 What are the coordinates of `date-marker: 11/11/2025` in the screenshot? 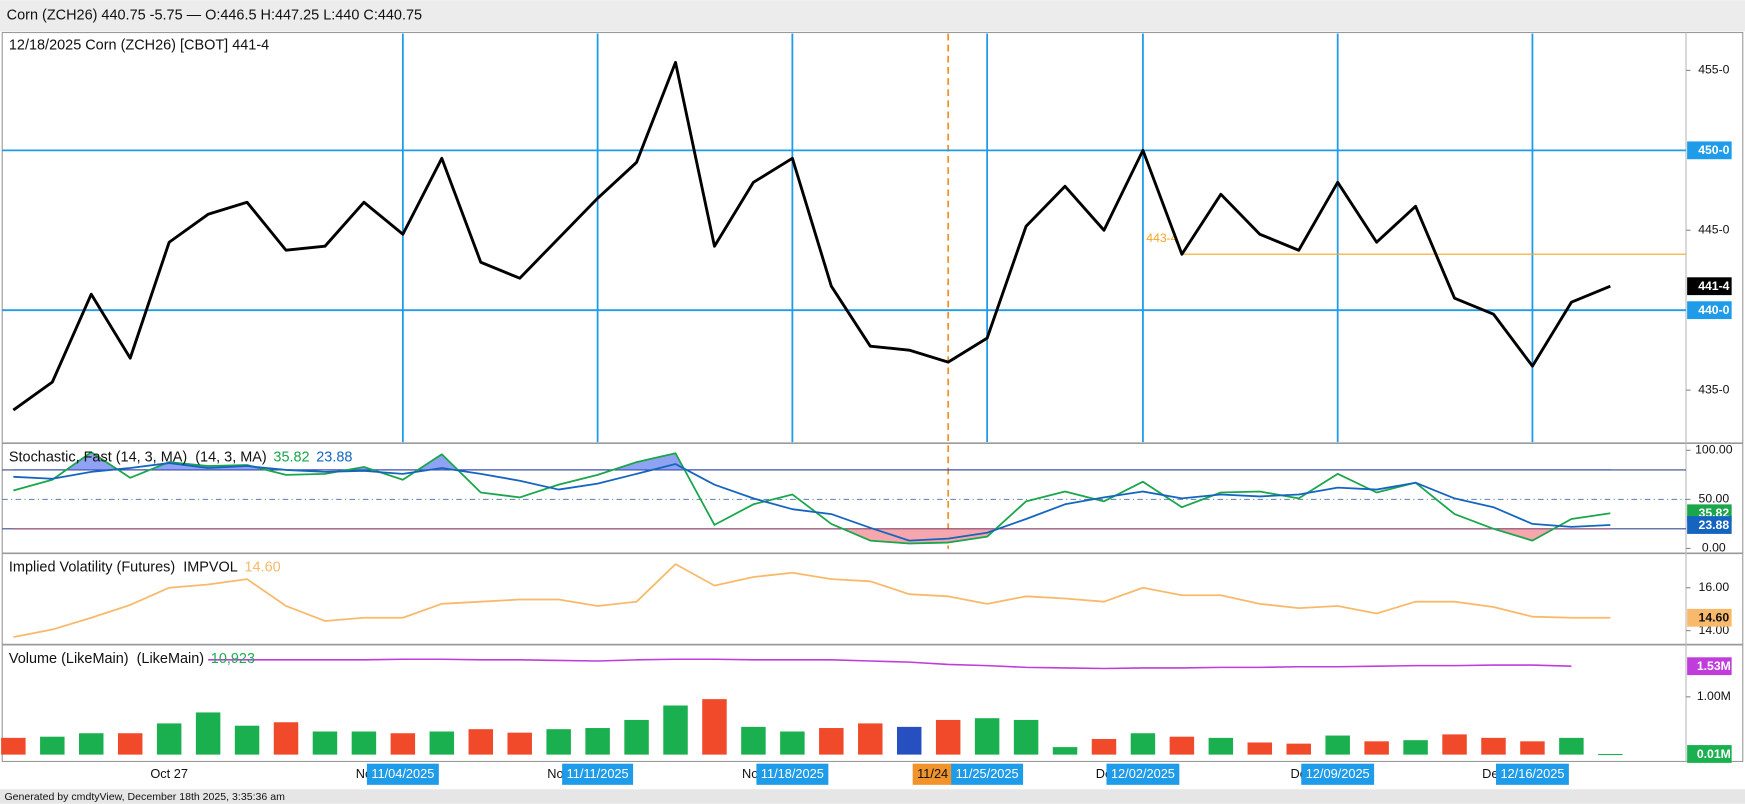 It's located at (598, 774).